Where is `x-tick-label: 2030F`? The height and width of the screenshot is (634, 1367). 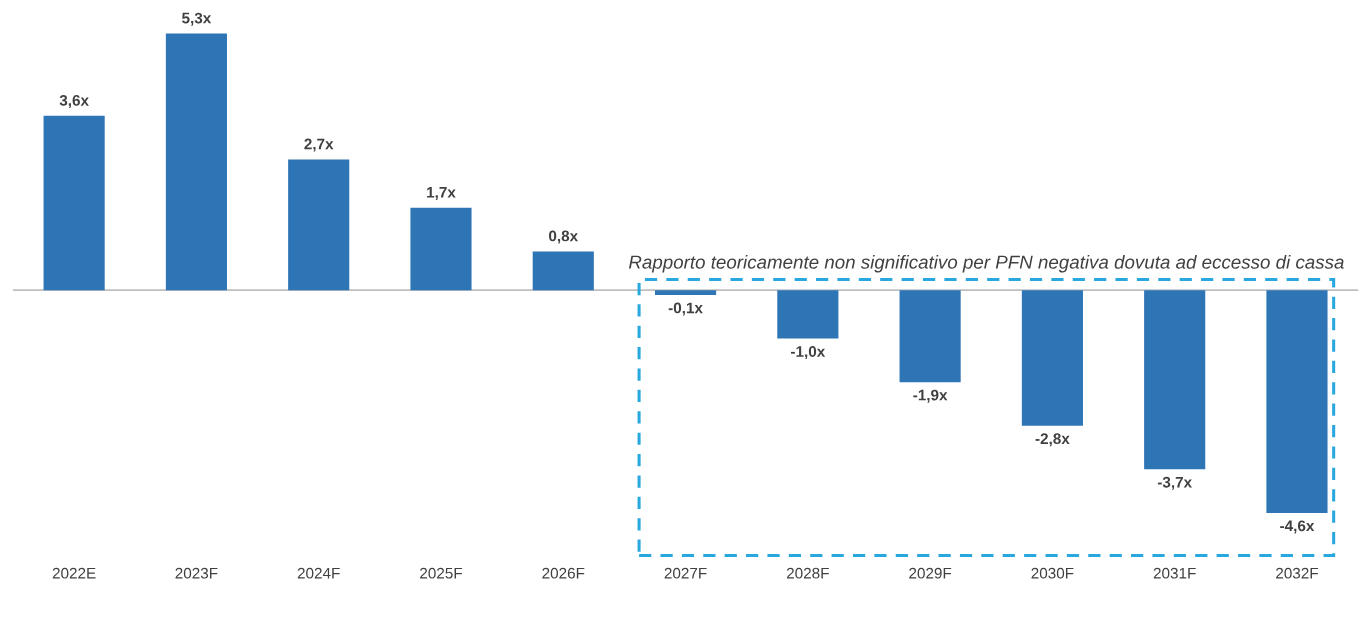 x-tick-label: 2030F is located at coordinates (1052, 573).